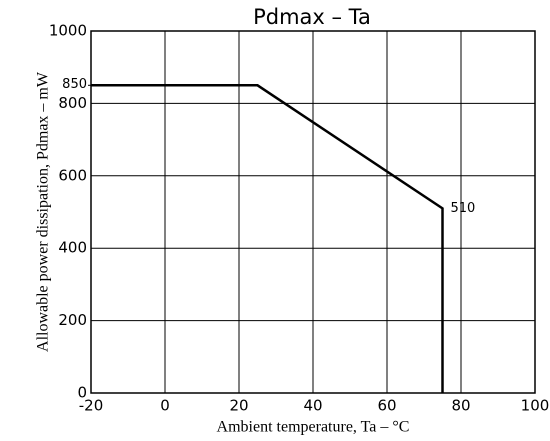 The height and width of the screenshot is (441, 550). I want to click on x-tick-label: 0, so click(165, 406).